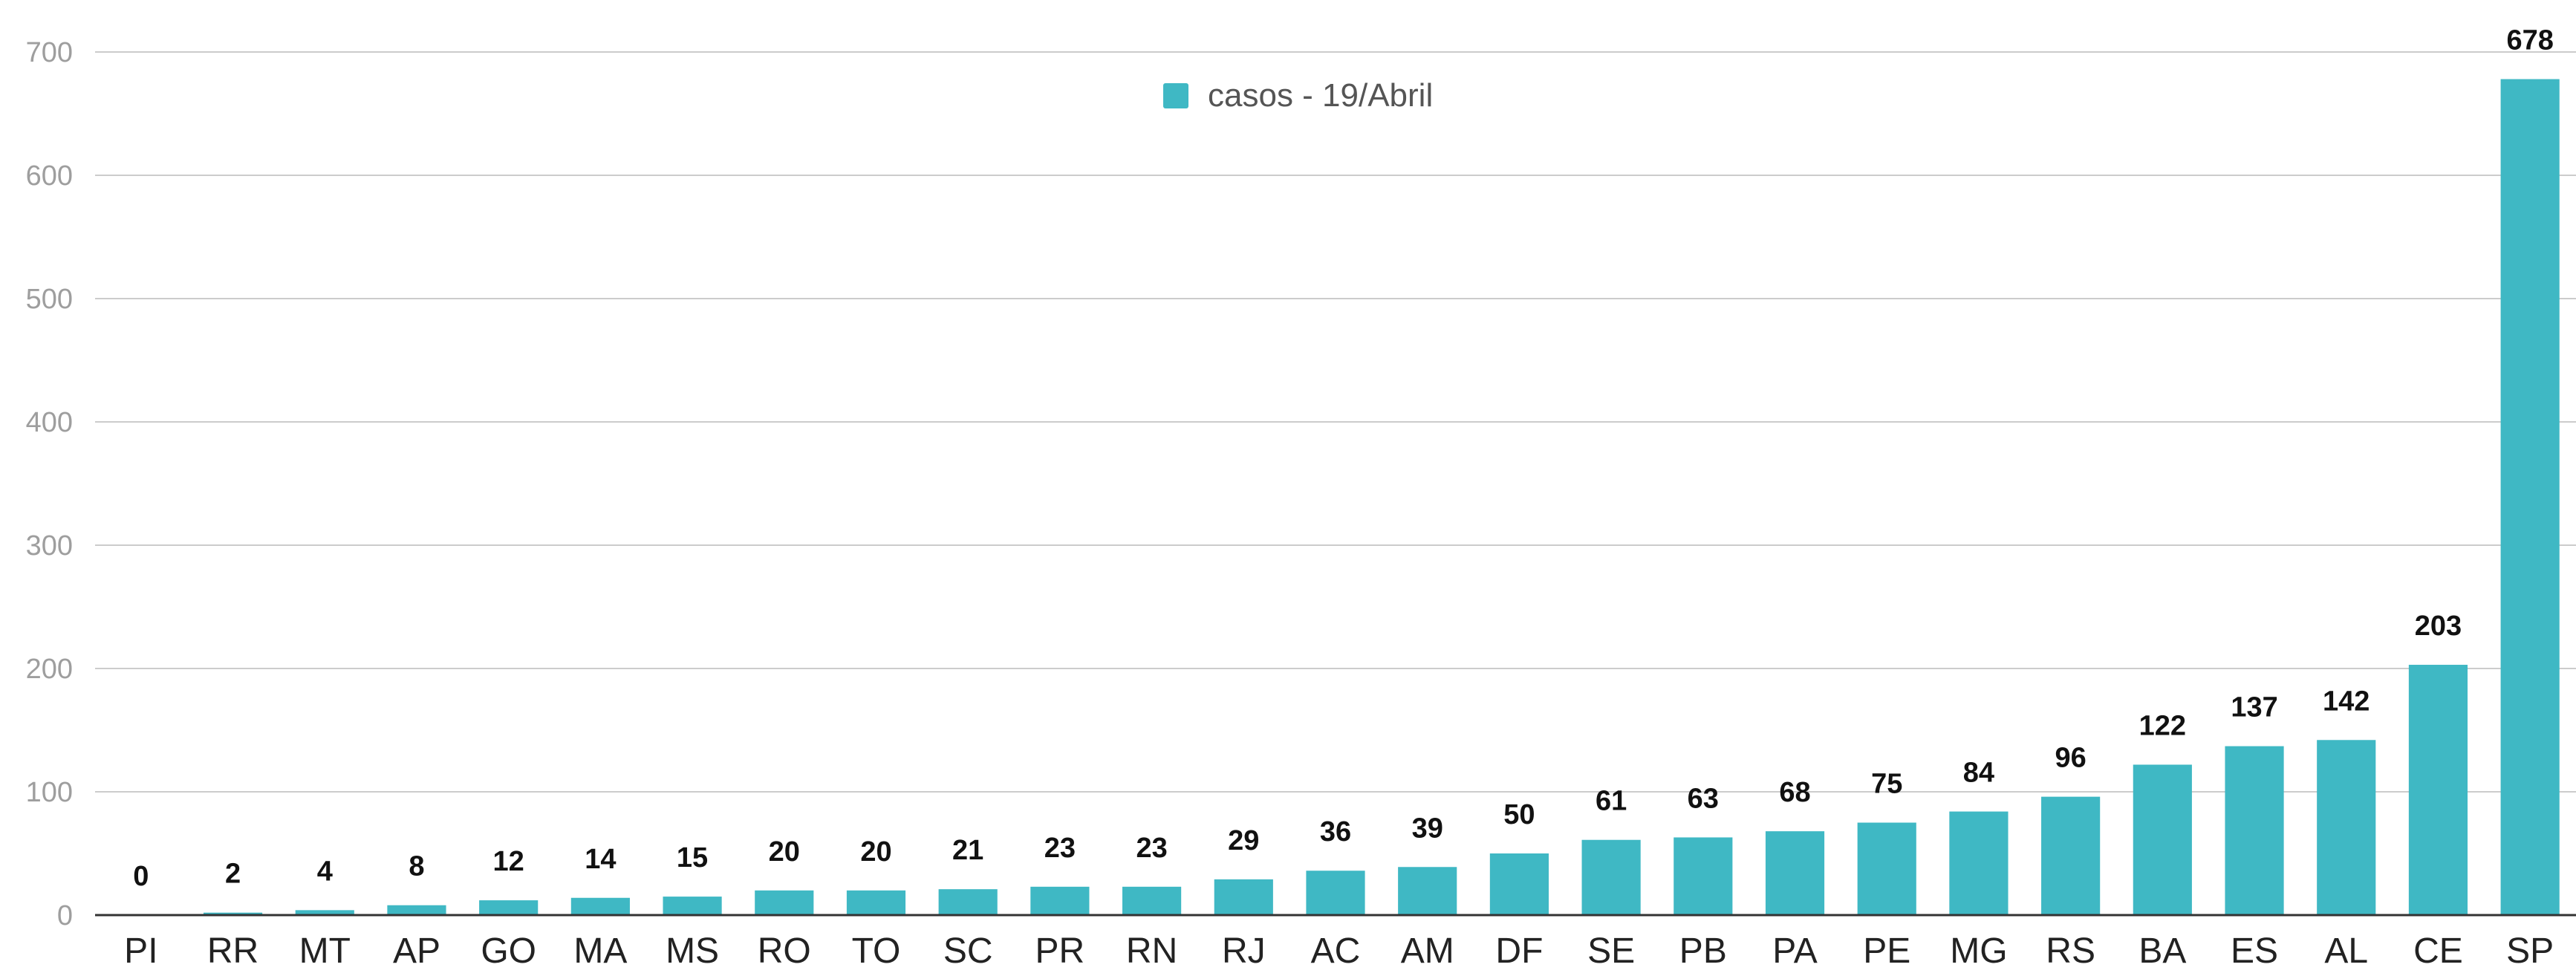 The height and width of the screenshot is (976, 2576). Describe the element at coordinates (785, 951) in the screenshot. I see `x-tick-label: RO` at that location.